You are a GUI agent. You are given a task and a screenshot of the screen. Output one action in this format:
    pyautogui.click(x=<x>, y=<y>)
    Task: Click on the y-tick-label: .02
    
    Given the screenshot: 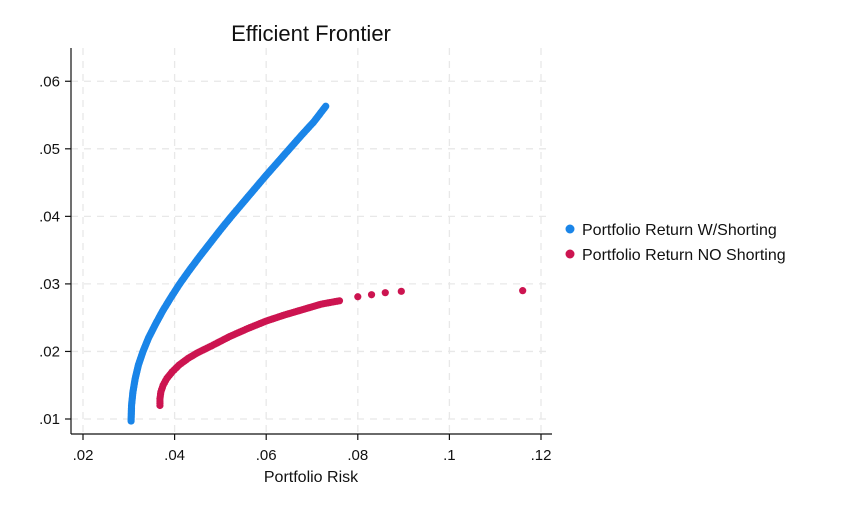 What is the action you would take?
    pyautogui.click(x=49, y=351)
    